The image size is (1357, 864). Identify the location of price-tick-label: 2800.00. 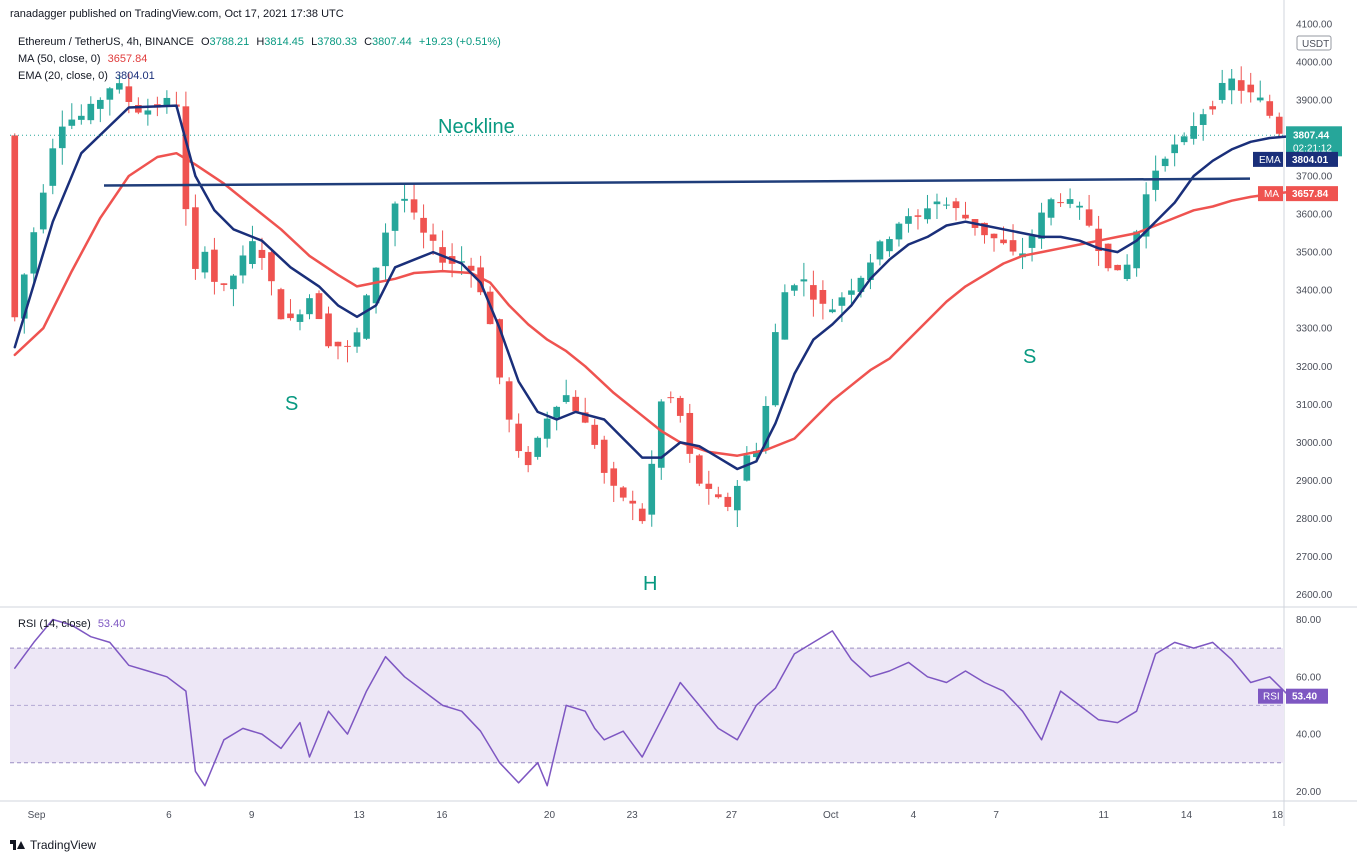
(1314, 519).